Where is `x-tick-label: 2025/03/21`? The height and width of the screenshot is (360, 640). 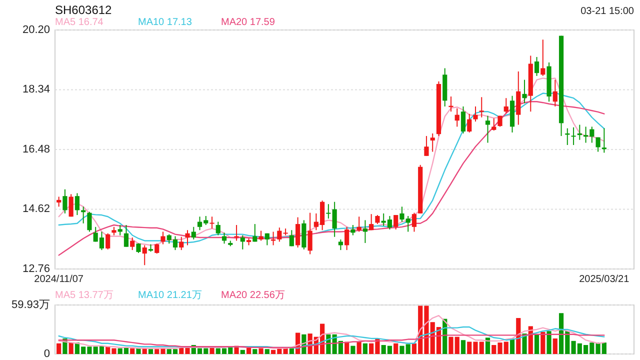 x-tick-label: 2025/03/21 is located at coordinates (604, 279).